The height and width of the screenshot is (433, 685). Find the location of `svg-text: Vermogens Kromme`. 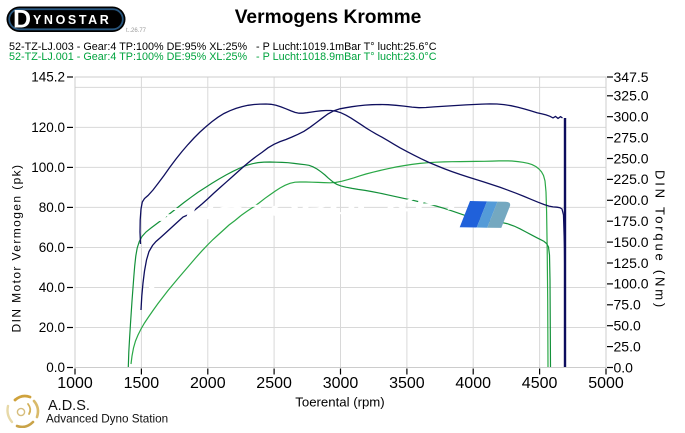

svg-text: Vermogens Kromme is located at coordinates (328, 17).